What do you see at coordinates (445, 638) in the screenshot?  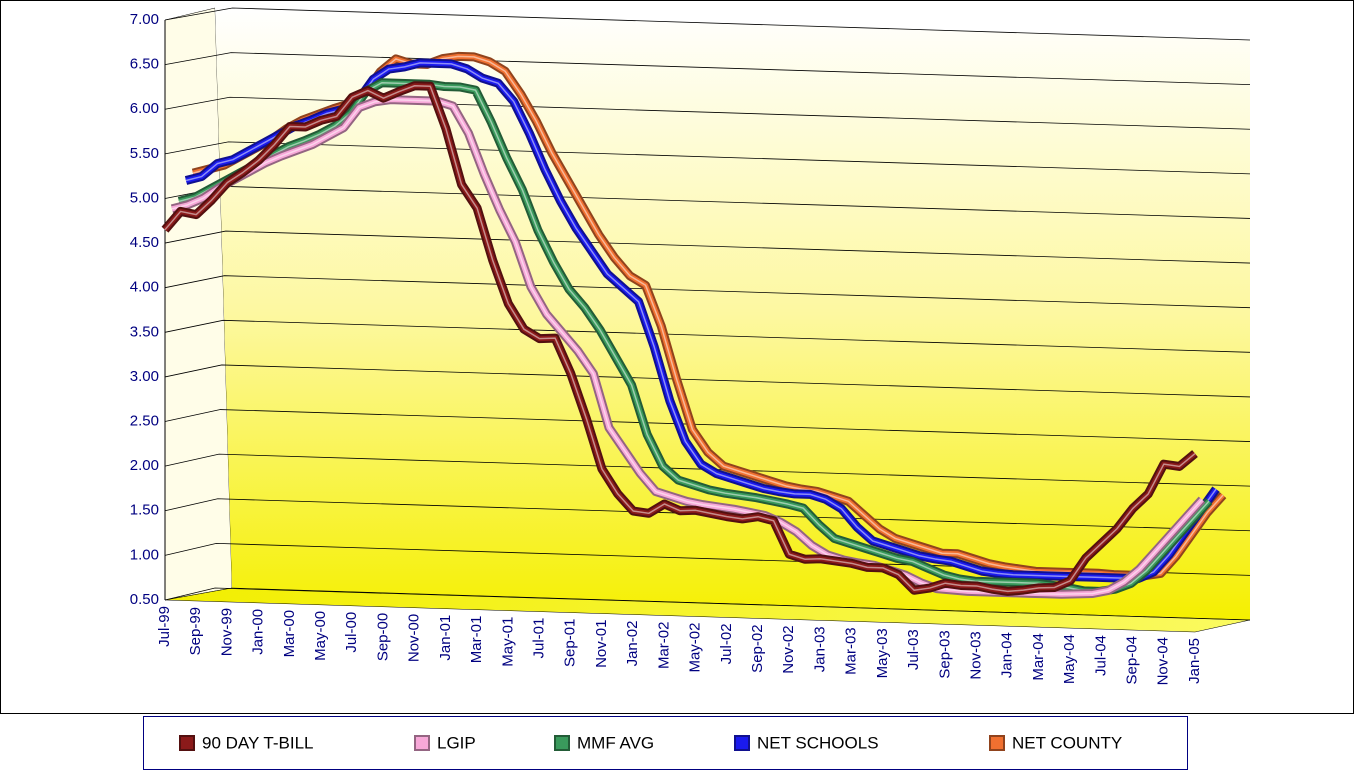 I see `x-tick-label: Jan-01` at bounding box center [445, 638].